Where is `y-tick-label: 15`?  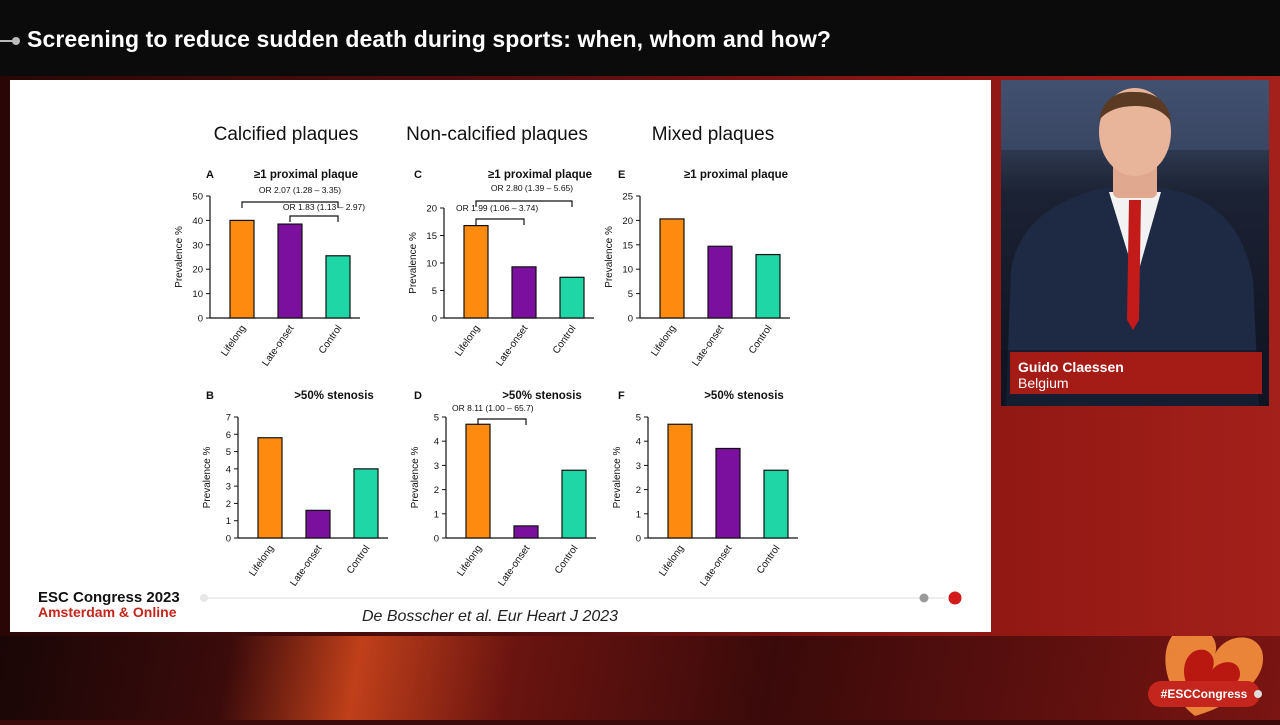 y-tick-label: 15 is located at coordinates (431, 236).